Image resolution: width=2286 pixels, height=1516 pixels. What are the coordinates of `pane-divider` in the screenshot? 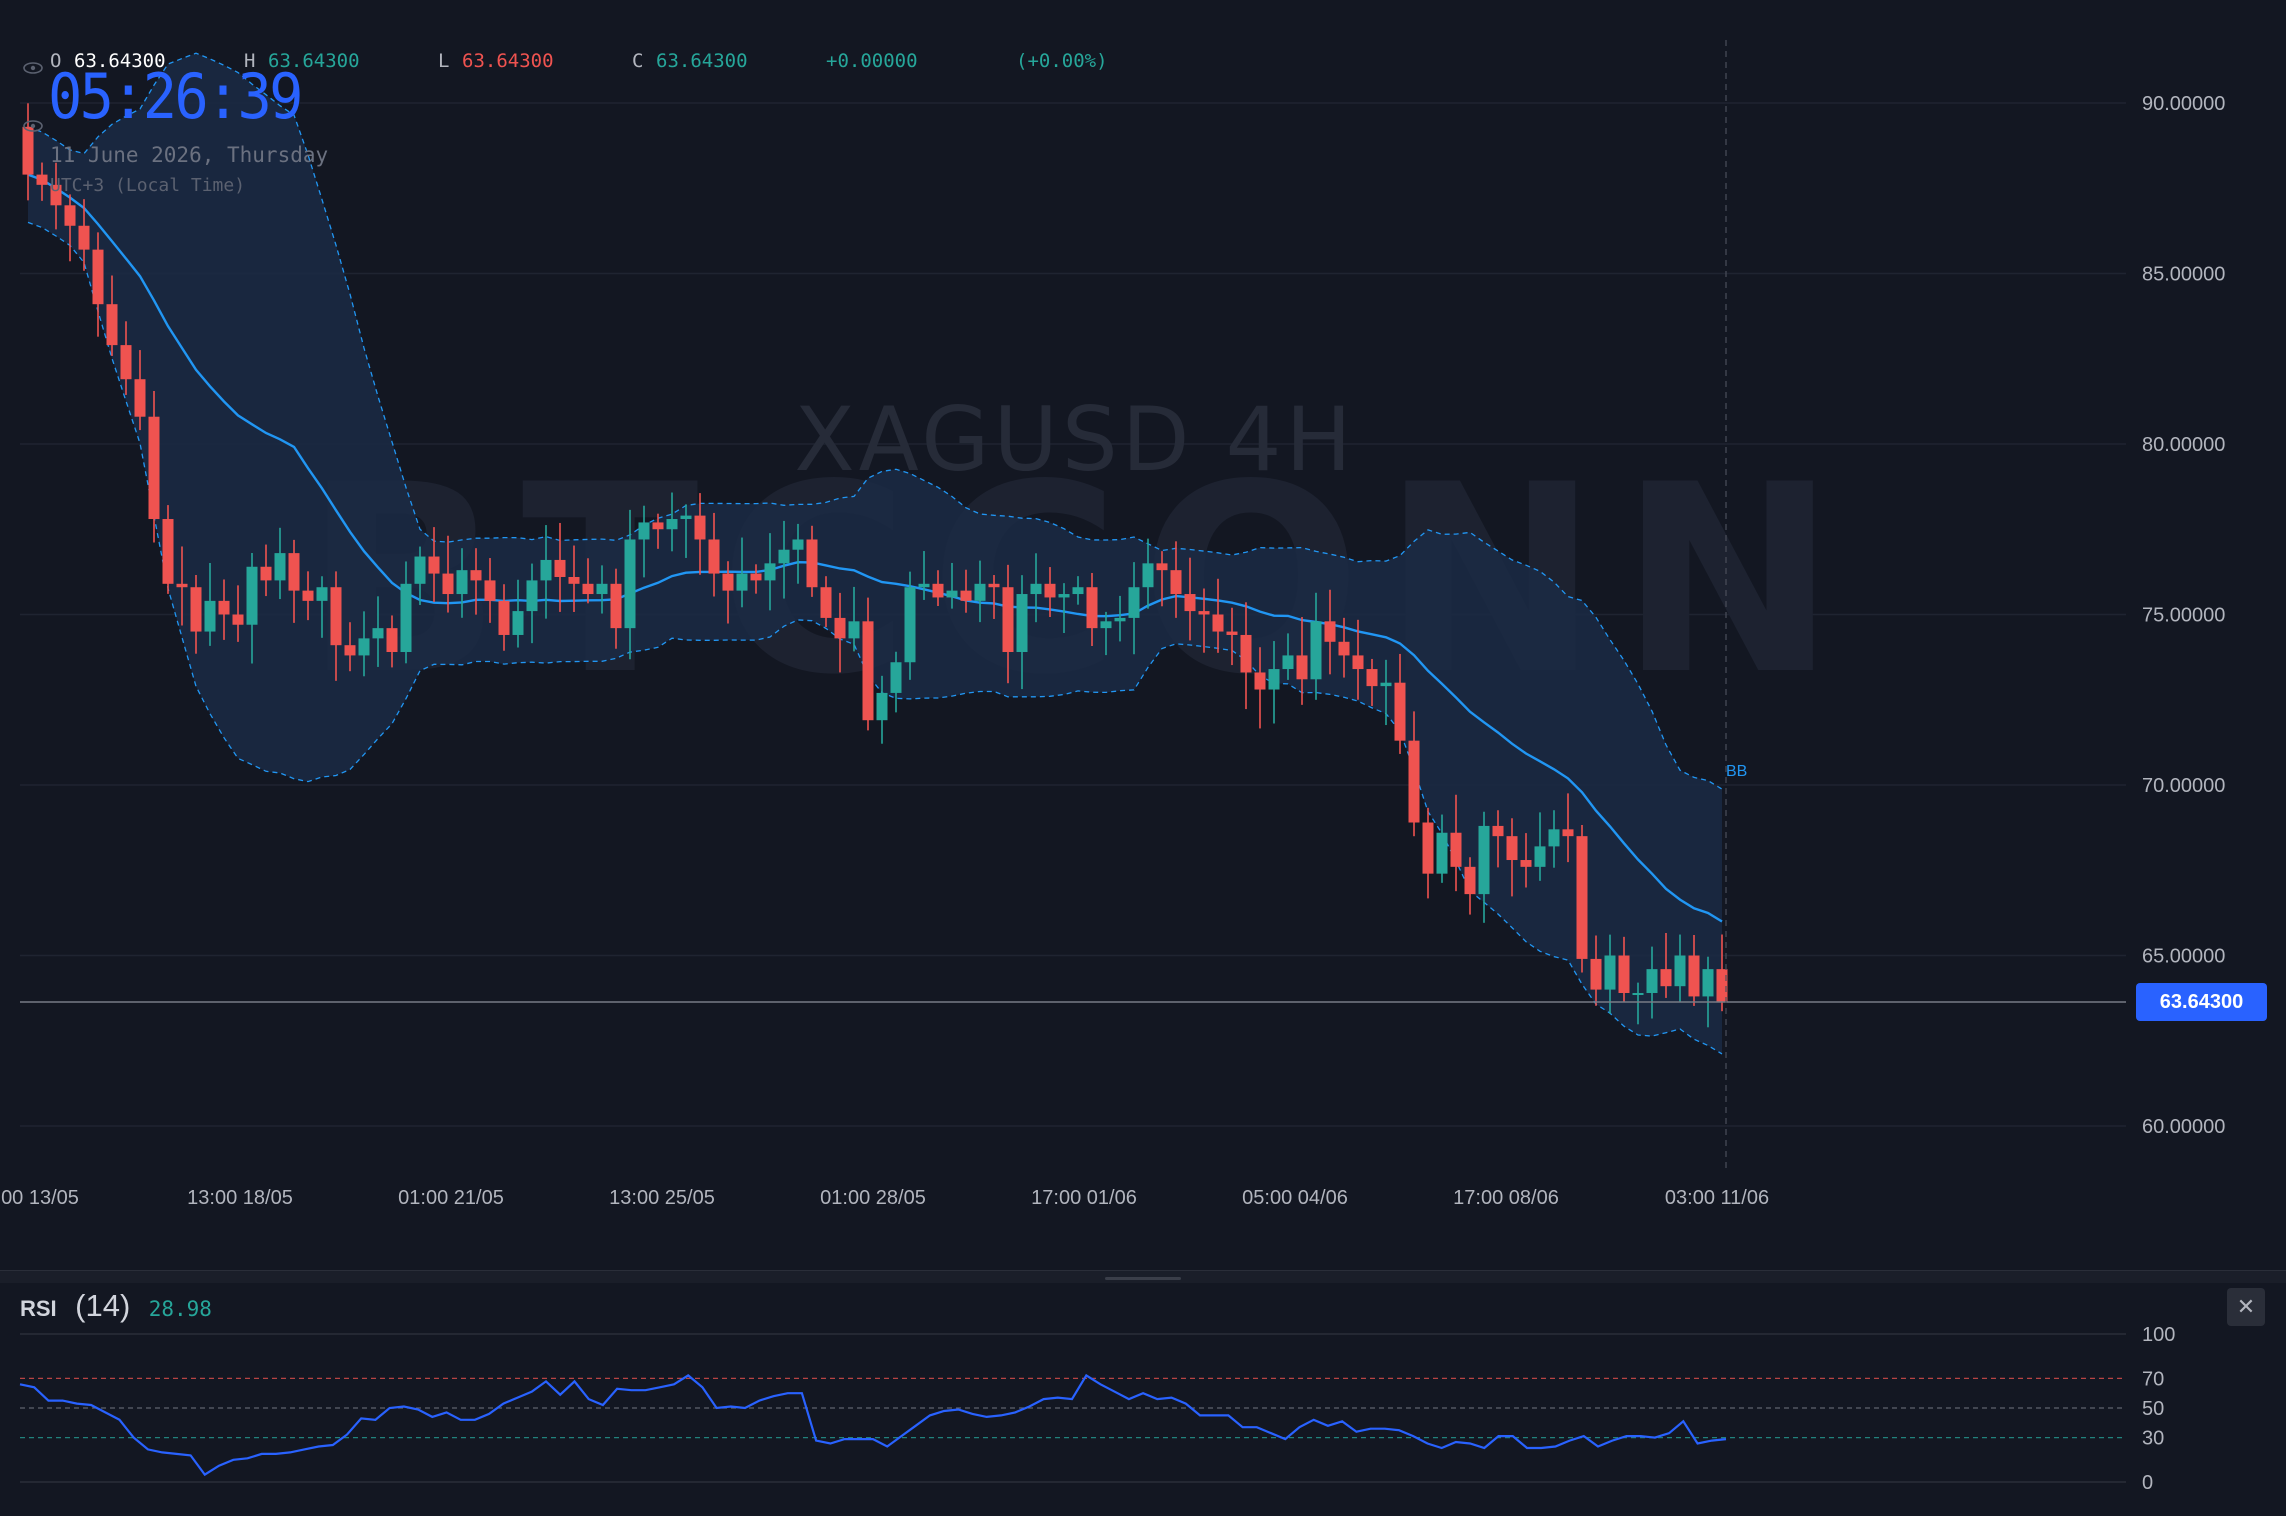 It's located at (1143, 1276).